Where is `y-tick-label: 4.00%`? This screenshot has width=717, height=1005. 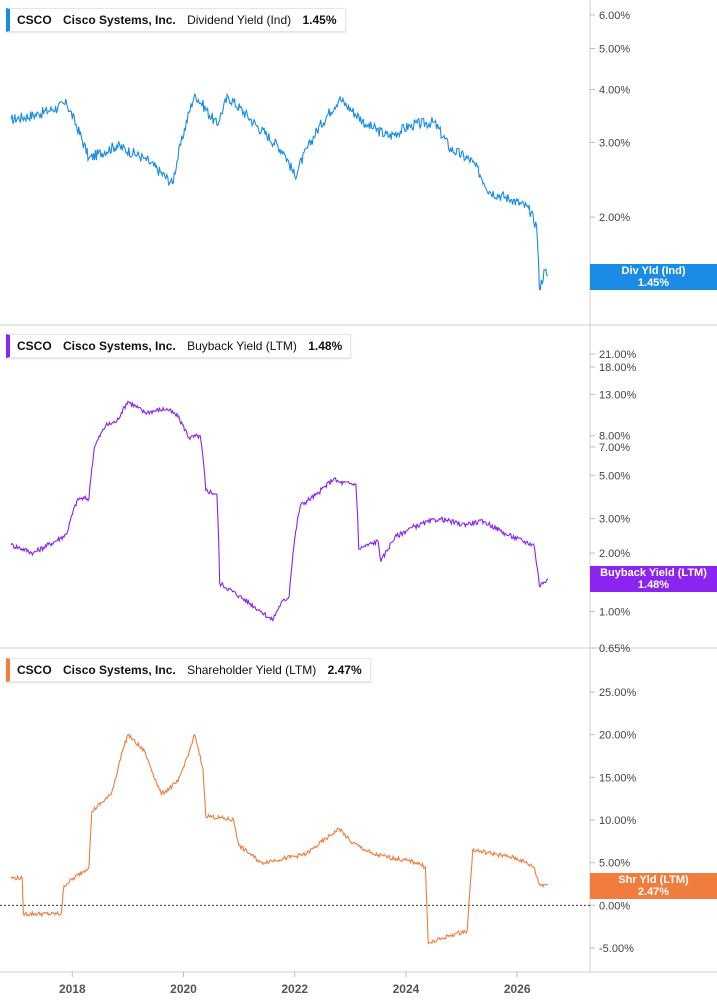
y-tick-label: 4.00% is located at coordinates (614, 91).